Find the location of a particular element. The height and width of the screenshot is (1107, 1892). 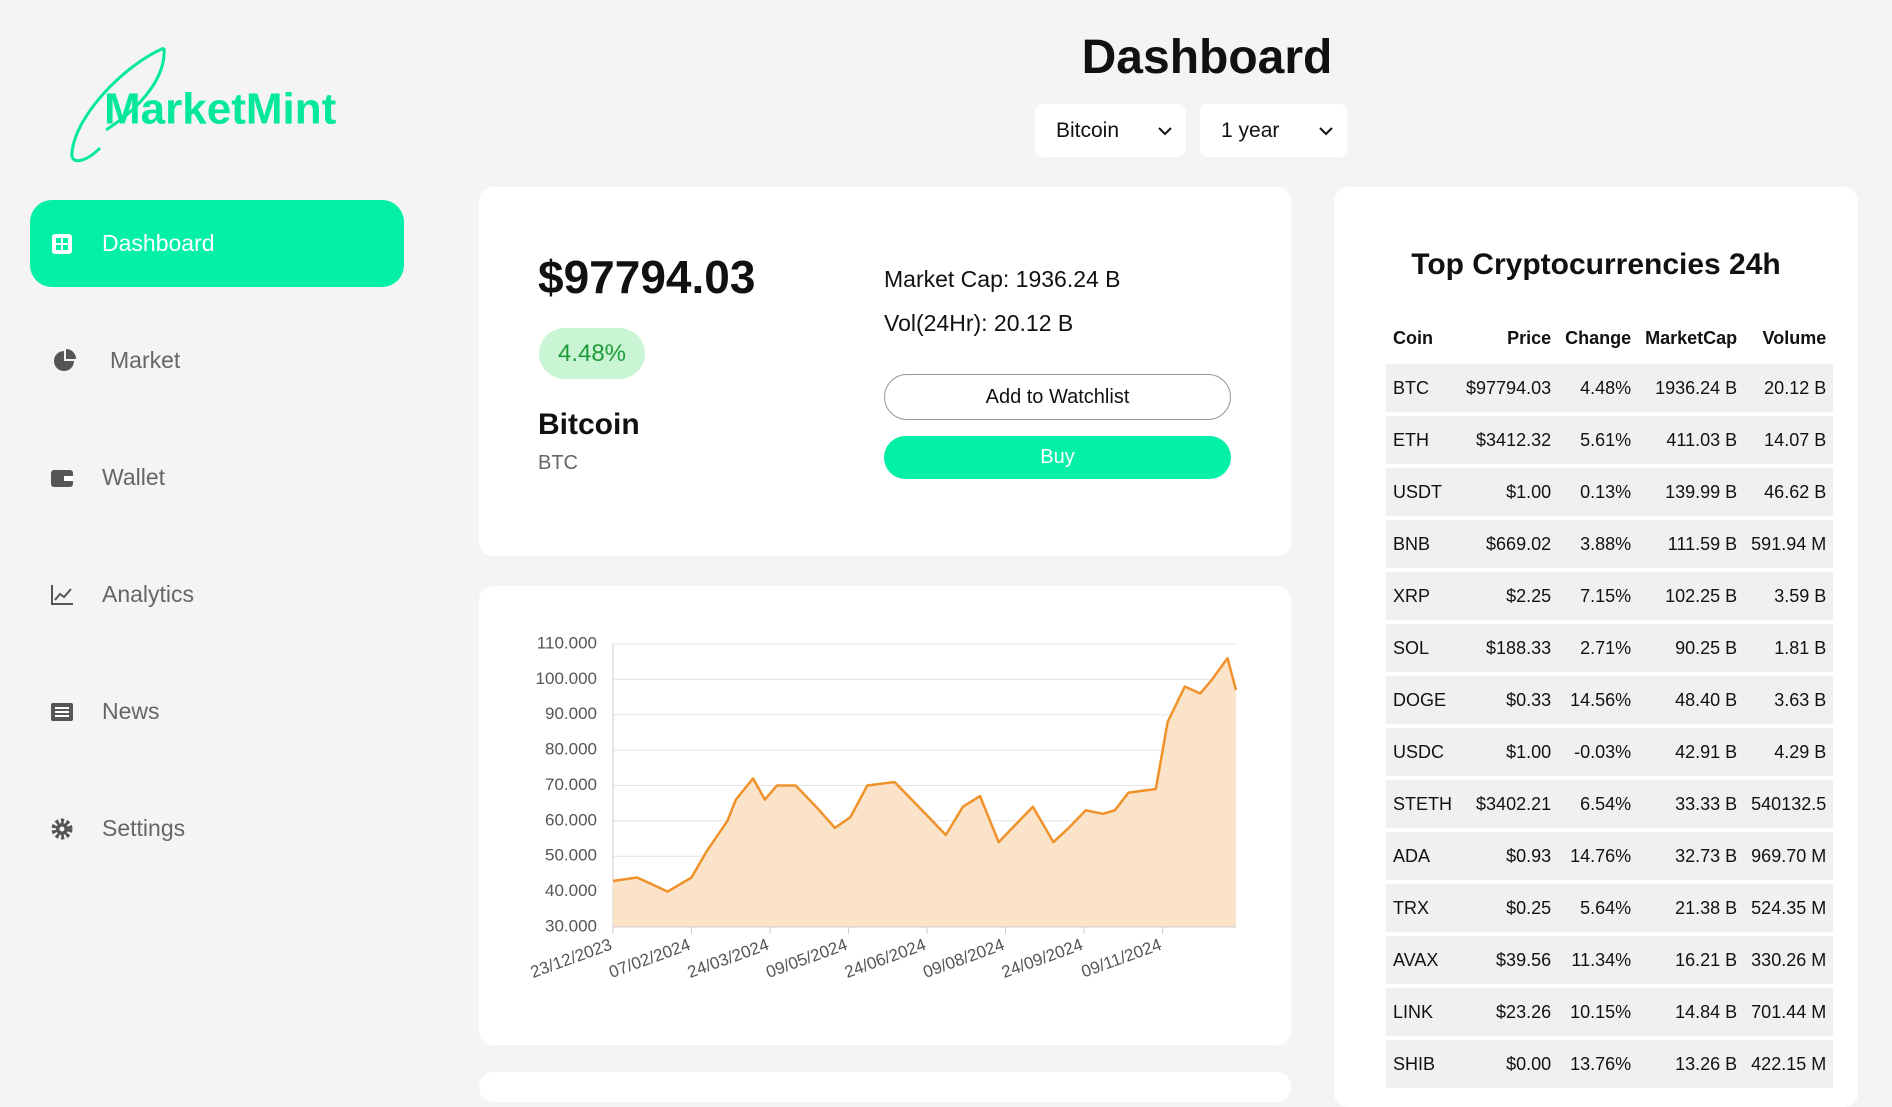

x-tick-label: 24/06/2024 is located at coordinates (885, 958).